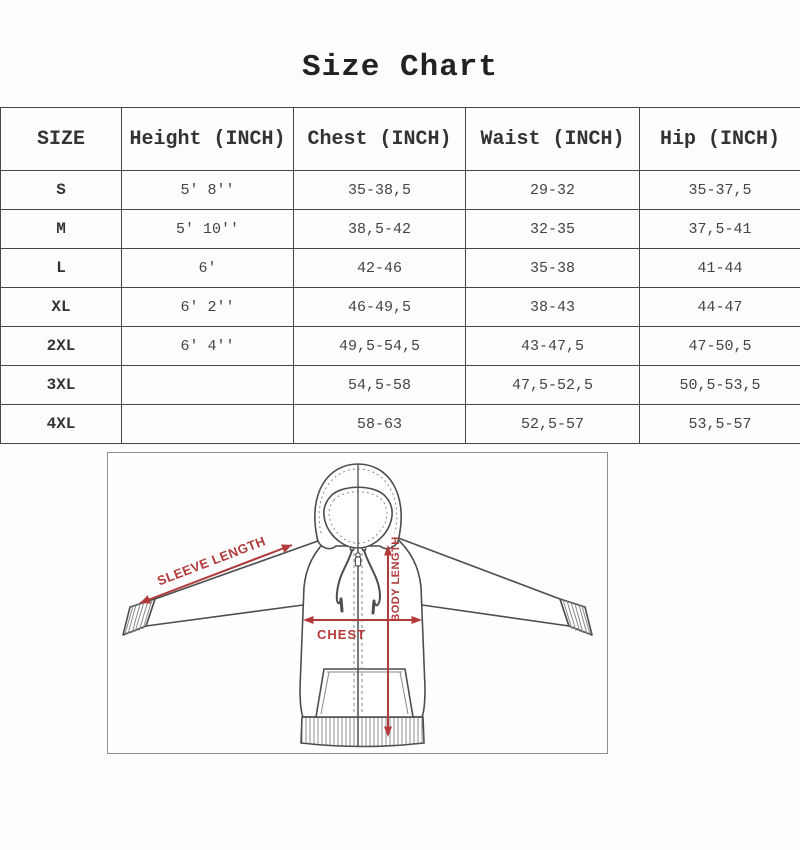 Image resolution: width=800 pixels, height=850 pixels. What do you see at coordinates (61, 307) in the screenshot?
I see `size-cell: XL` at bounding box center [61, 307].